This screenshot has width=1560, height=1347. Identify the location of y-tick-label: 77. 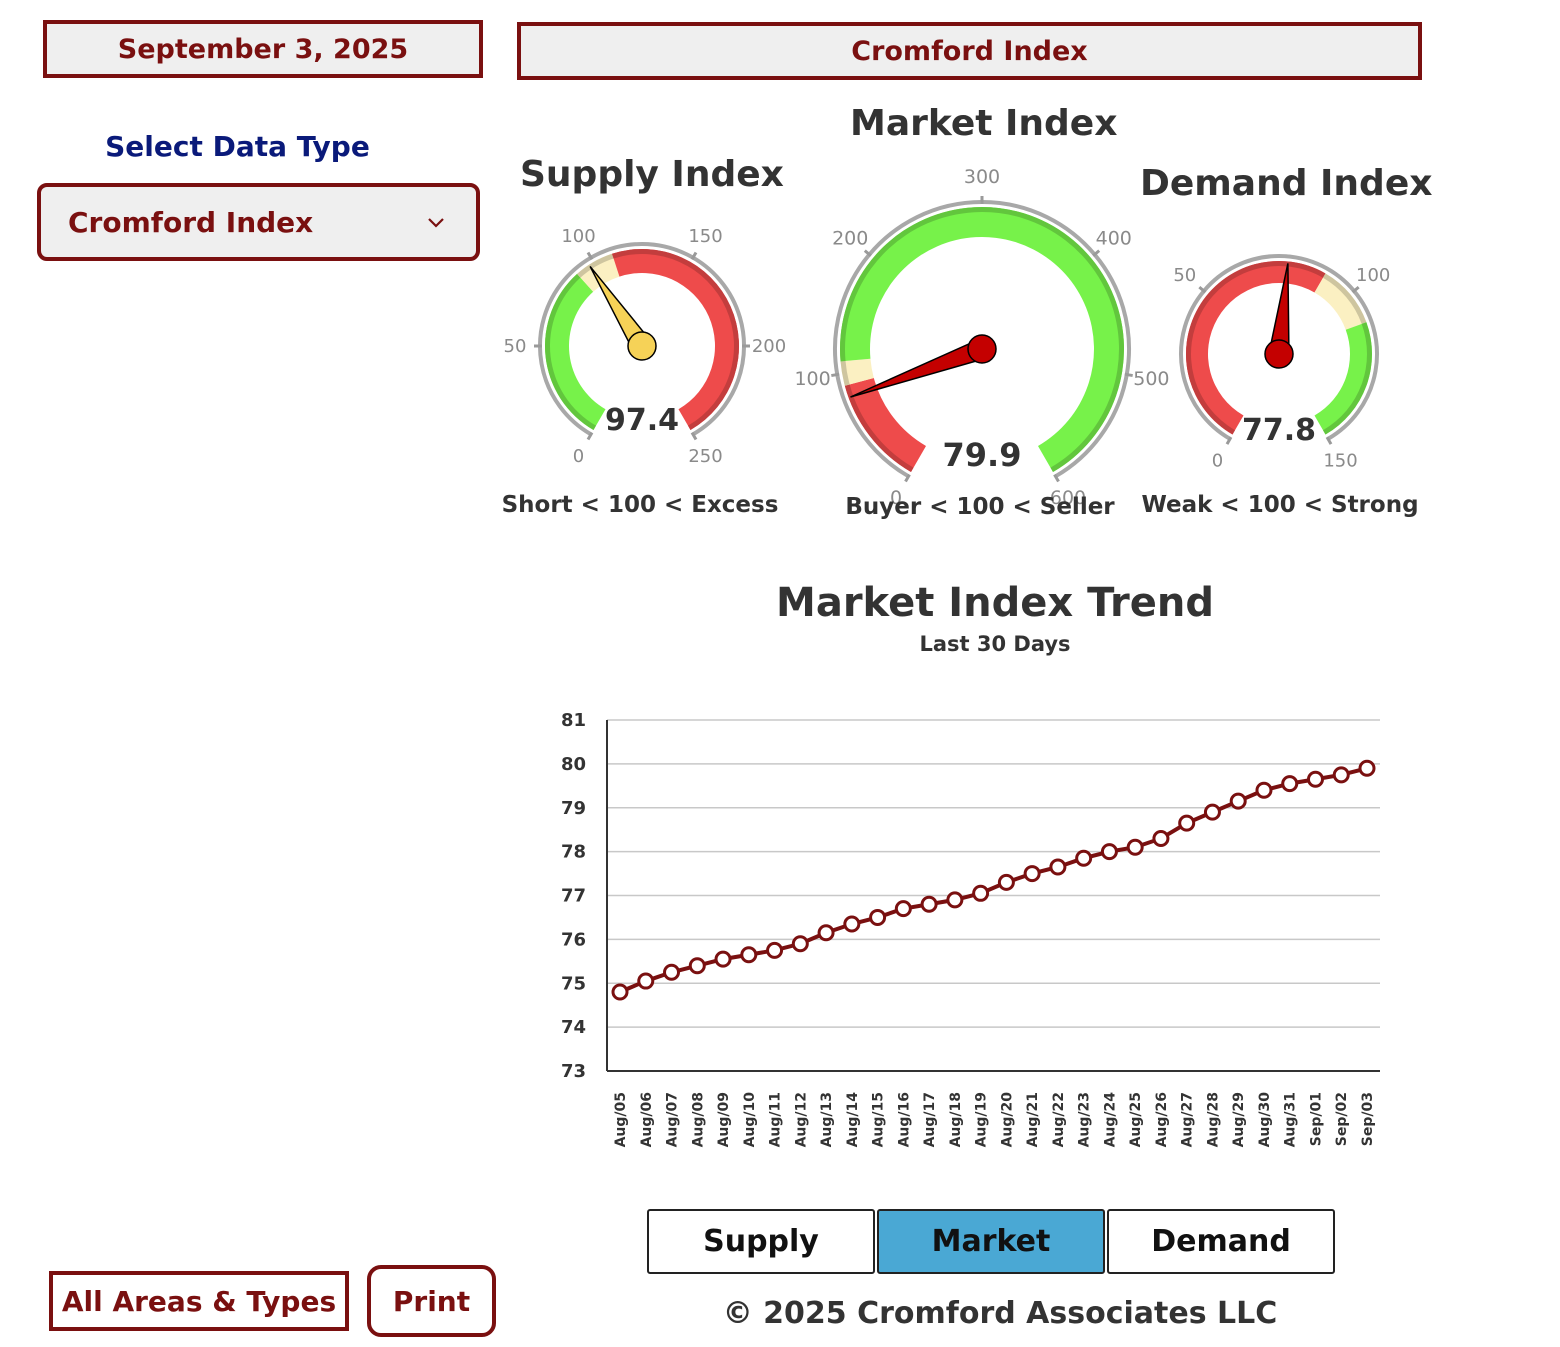
(573, 896).